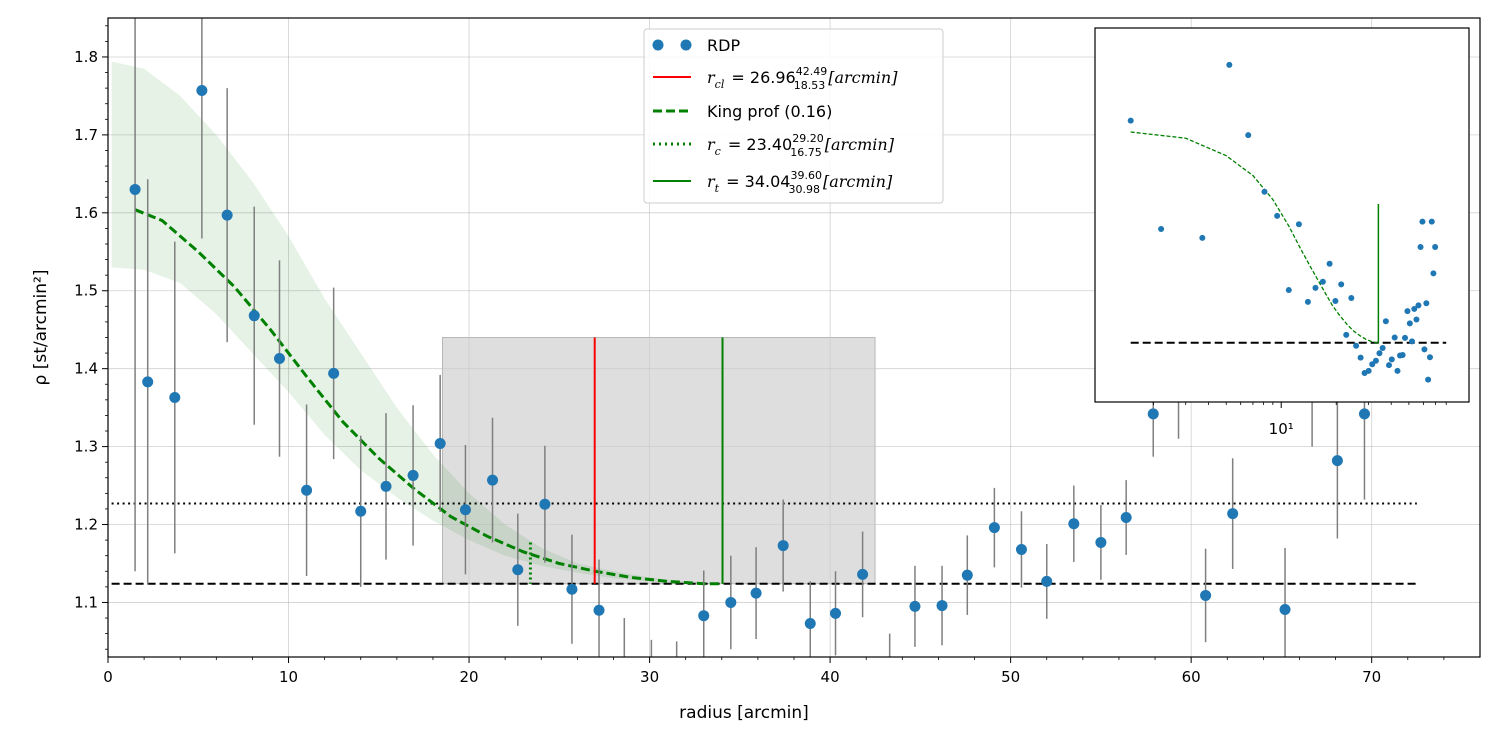 This screenshot has height=731, width=1493. I want to click on legend-label-rcl: rcl = 26.9642.49 18.53 [arcmin], so click(802, 78).